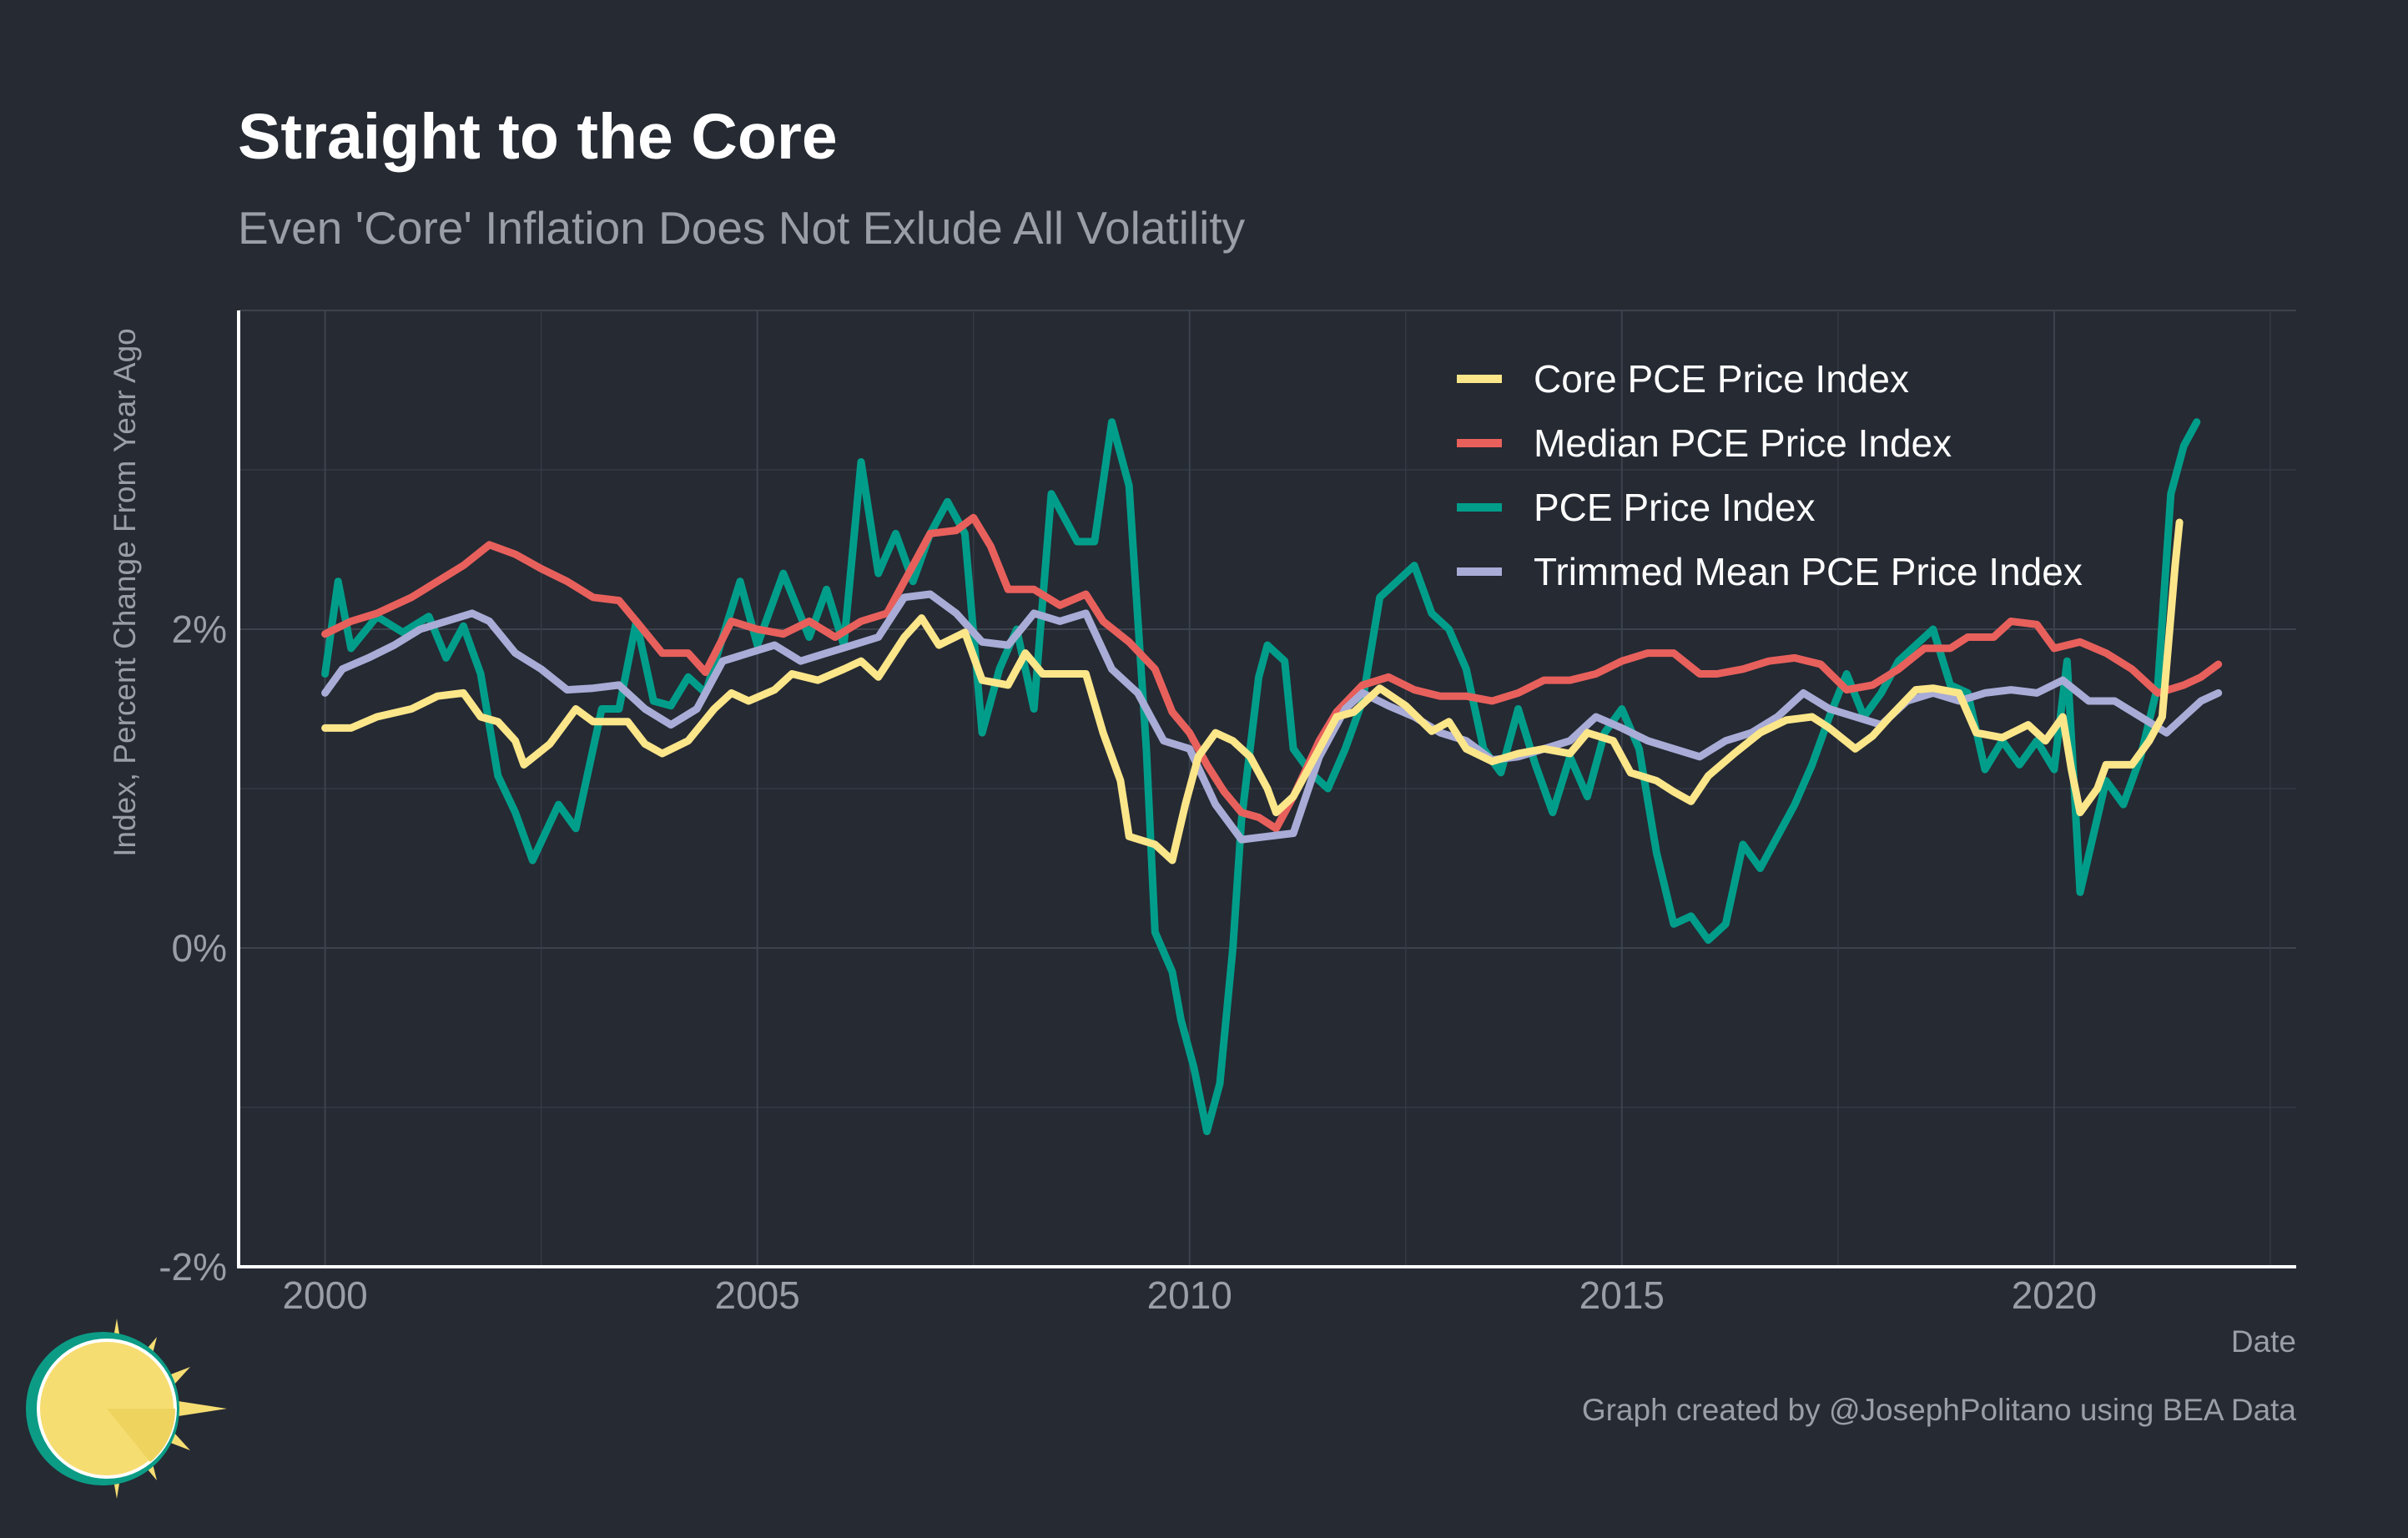 The image size is (2408, 1538). I want to click on x-tick-label: 2005, so click(757, 1295).